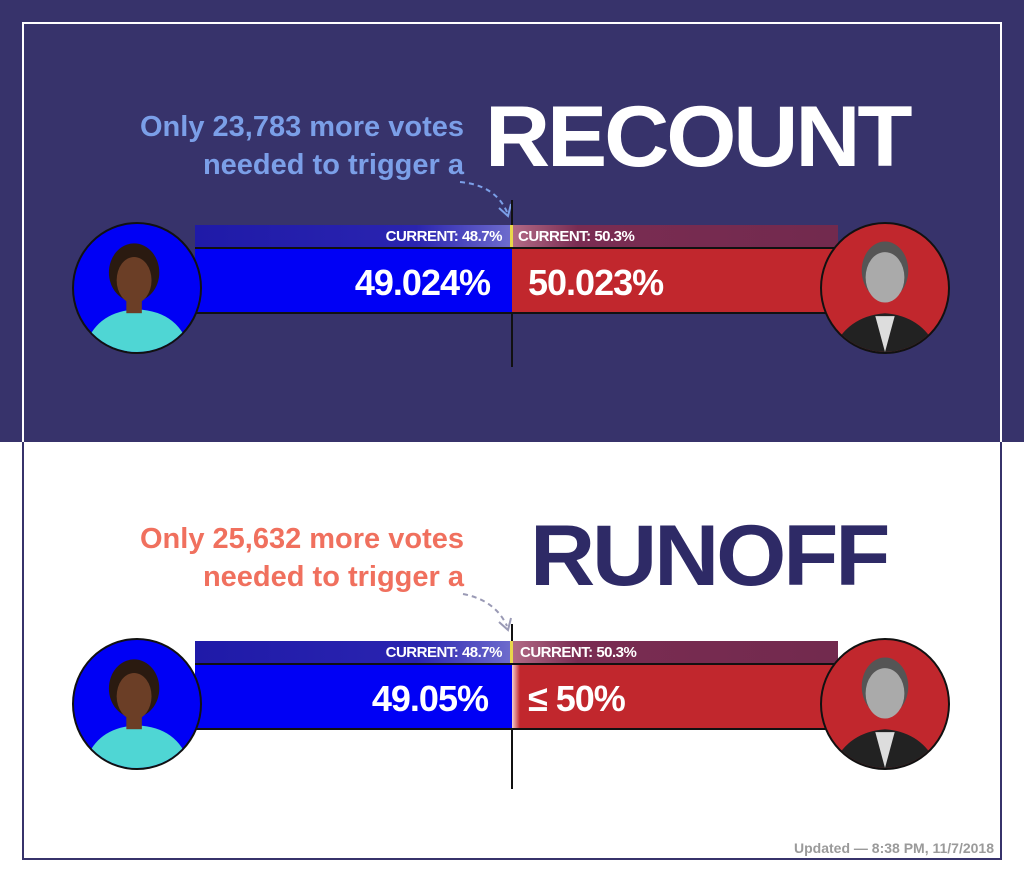 Image resolution: width=1024 pixels, height=883 pixels. I want to click on recount-arrow-icon, so click(485, 199).